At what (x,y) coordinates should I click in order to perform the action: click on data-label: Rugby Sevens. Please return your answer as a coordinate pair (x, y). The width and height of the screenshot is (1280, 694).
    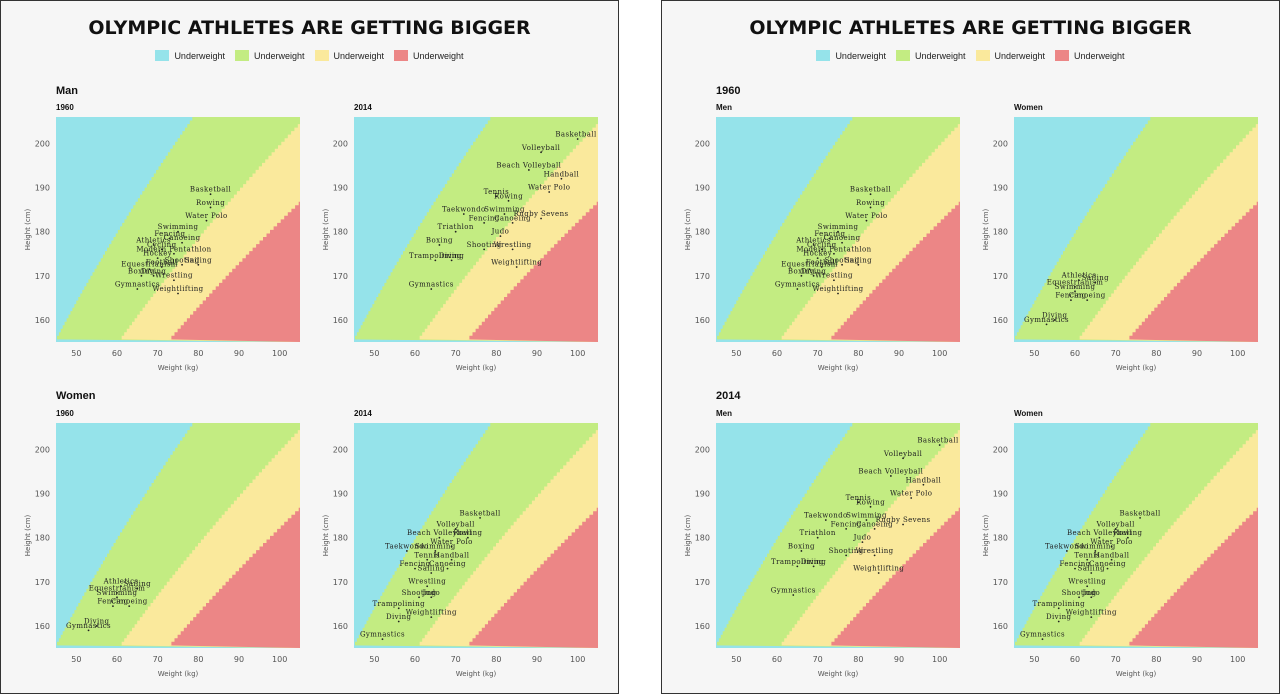
    Looking at the image, I should click on (903, 520).